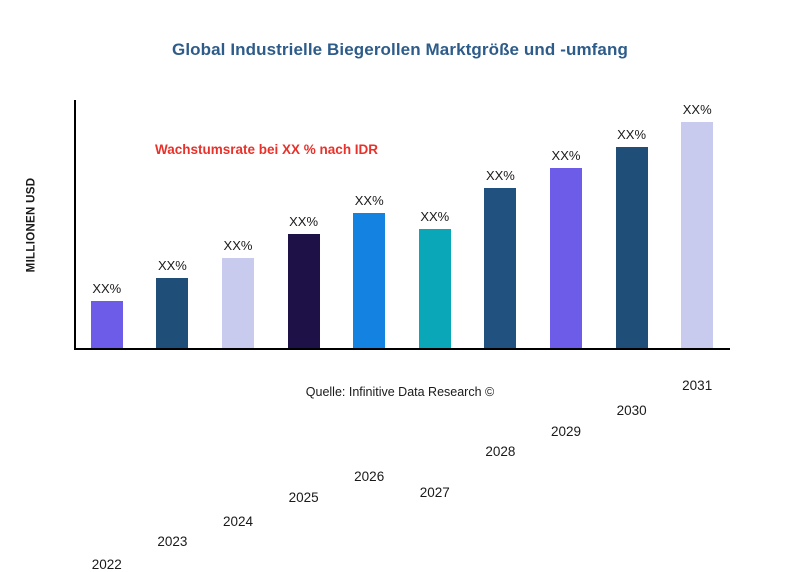  I want to click on bar-2026, so click(369, 280).